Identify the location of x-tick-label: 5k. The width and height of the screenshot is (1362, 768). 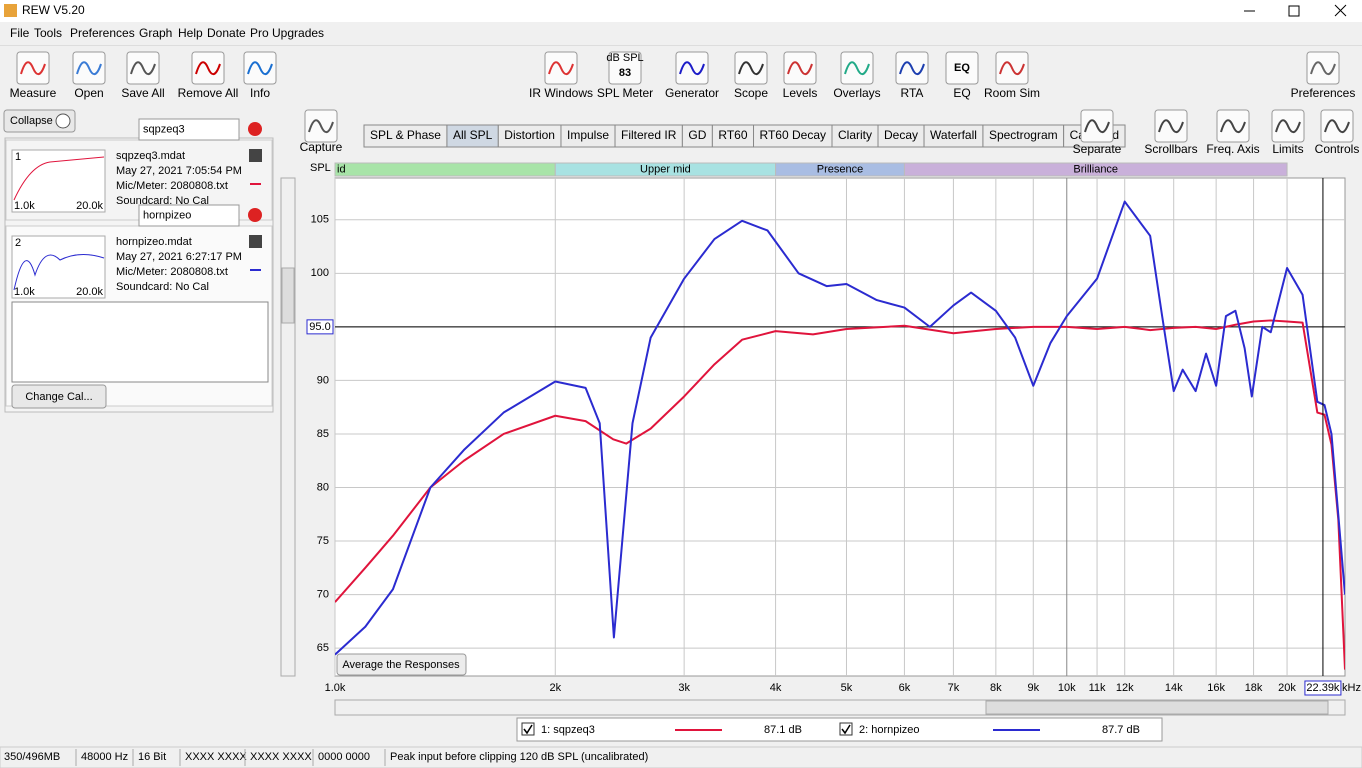
(847, 688).